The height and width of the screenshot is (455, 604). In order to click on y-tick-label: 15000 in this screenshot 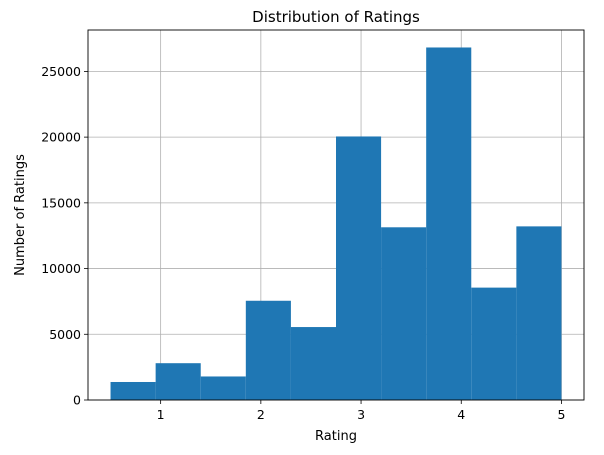, I will do `click(61, 202)`.